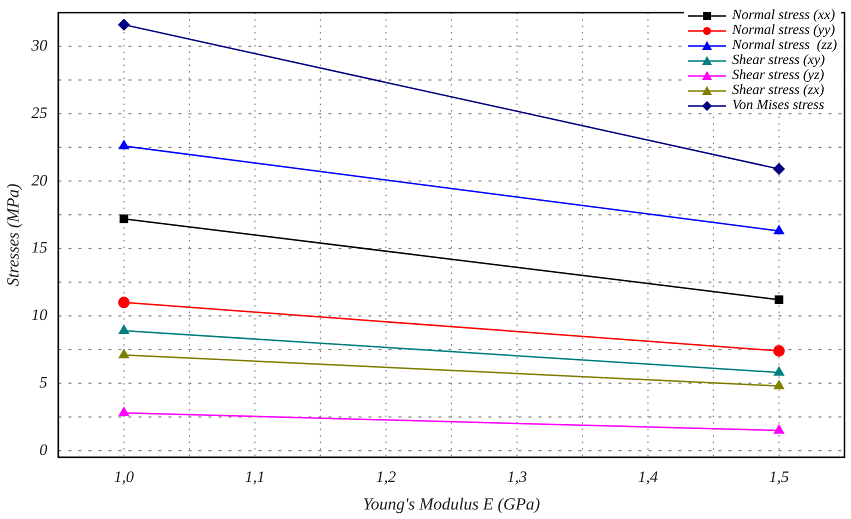 The width and height of the screenshot is (851, 519). What do you see at coordinates (778, 60) in the screenshot?
I see `legend-label: Shear stress (xy)` at bounding box center [778, 60].